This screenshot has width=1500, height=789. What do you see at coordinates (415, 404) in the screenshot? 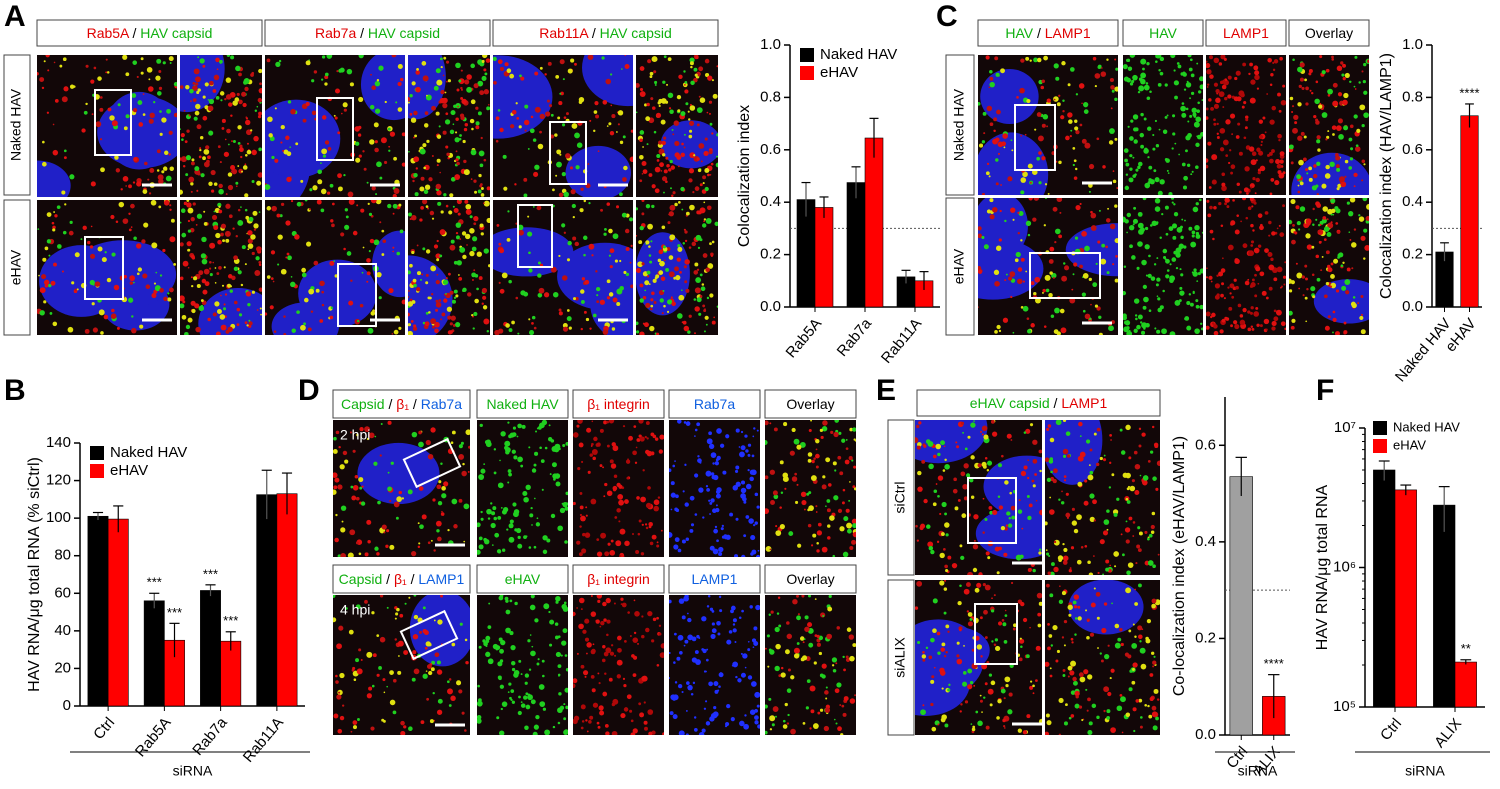
I see `header-part: /` at bounding box center [415, 404].